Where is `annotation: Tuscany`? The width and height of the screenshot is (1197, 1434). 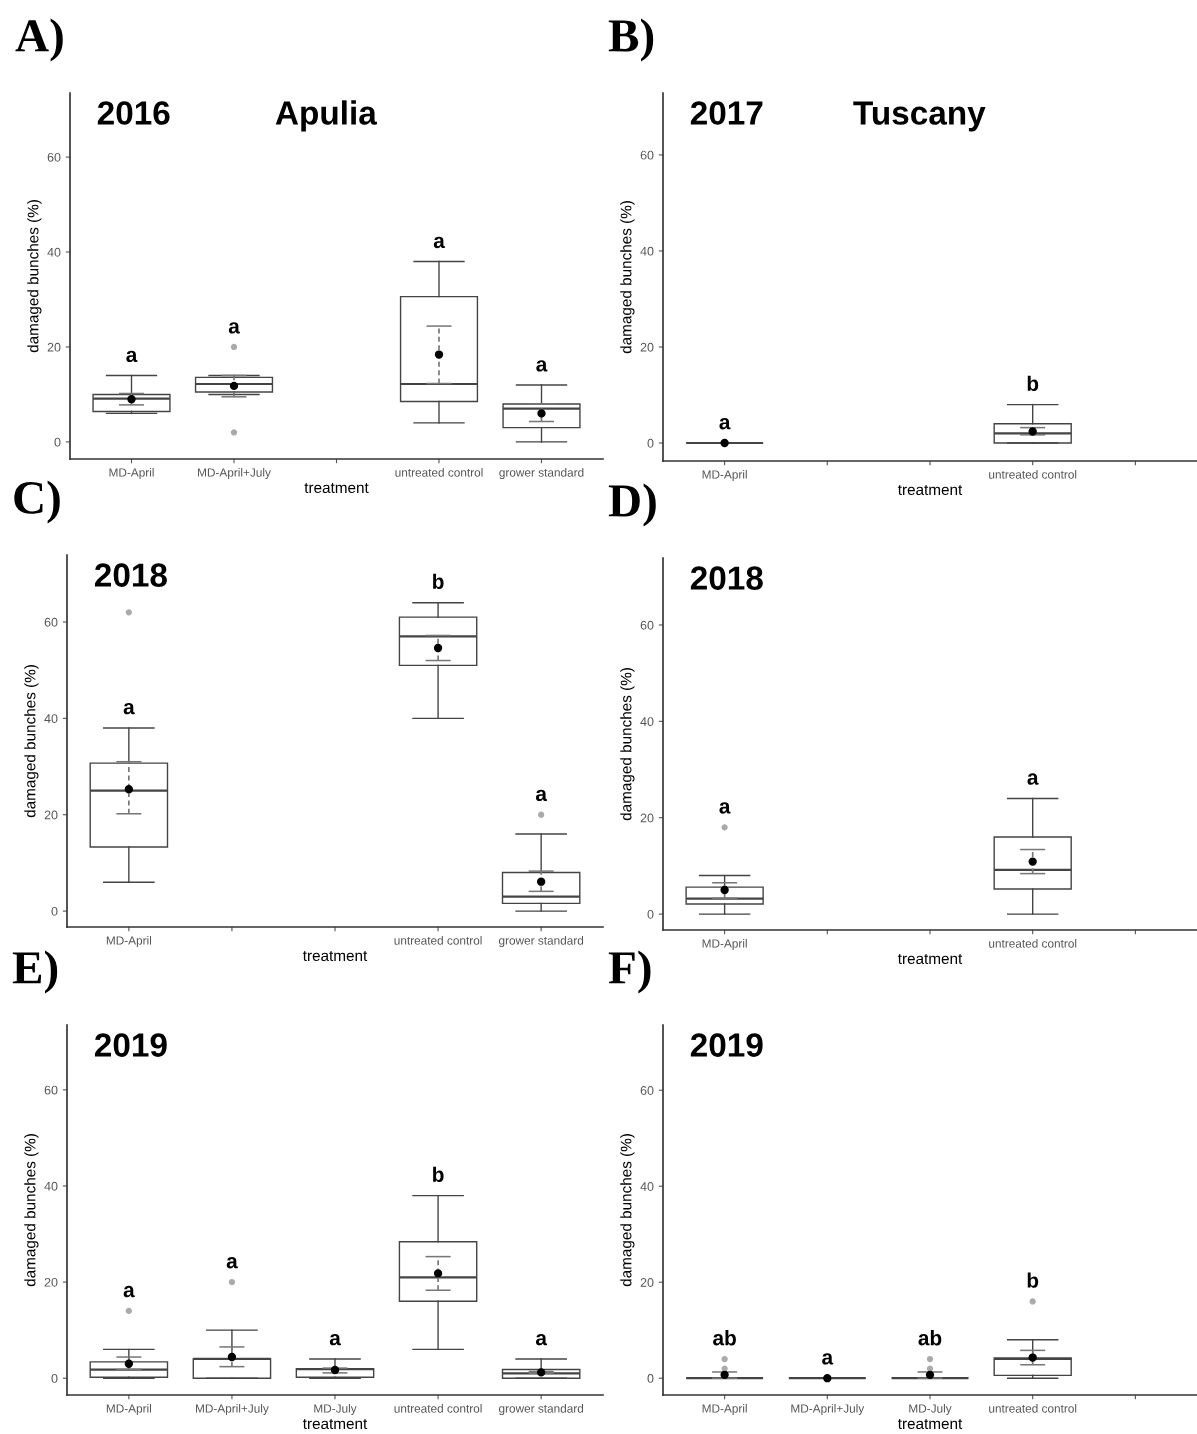 annotation: Tuscany is located at coordinates (919, 116).